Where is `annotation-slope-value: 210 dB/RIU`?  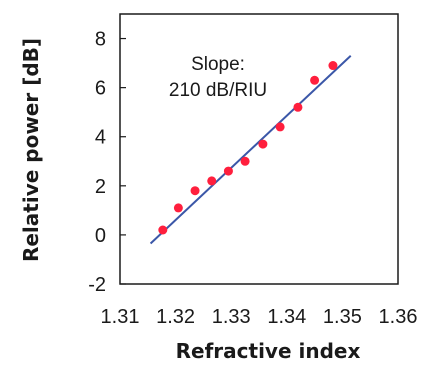
annotation-slope-value: 210 dB/RIU is located at coordinates (218, 90).